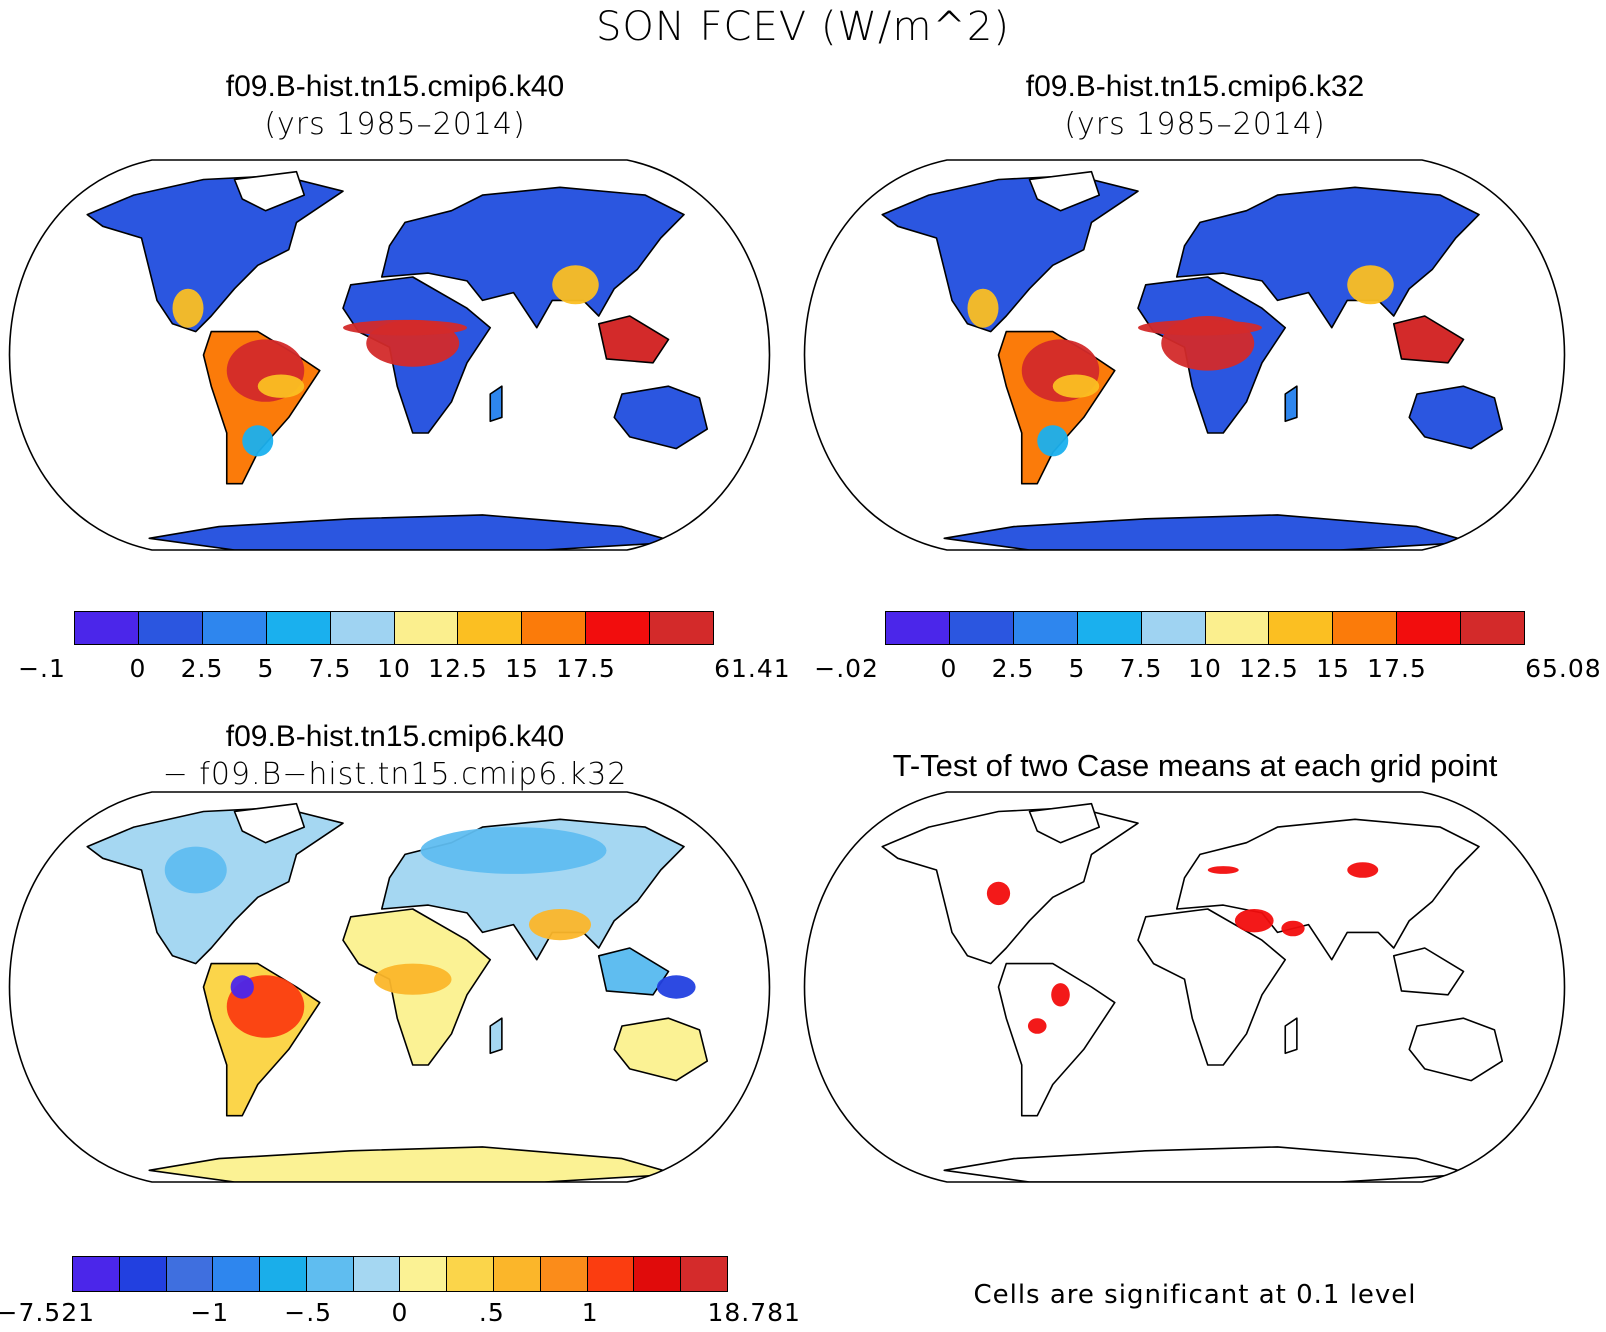 The width and height of the screenshot is (1606, 1332). Describe the element at coordinates (1056, 1039) in the screenshot. I see `landmass-samerica` at that location.